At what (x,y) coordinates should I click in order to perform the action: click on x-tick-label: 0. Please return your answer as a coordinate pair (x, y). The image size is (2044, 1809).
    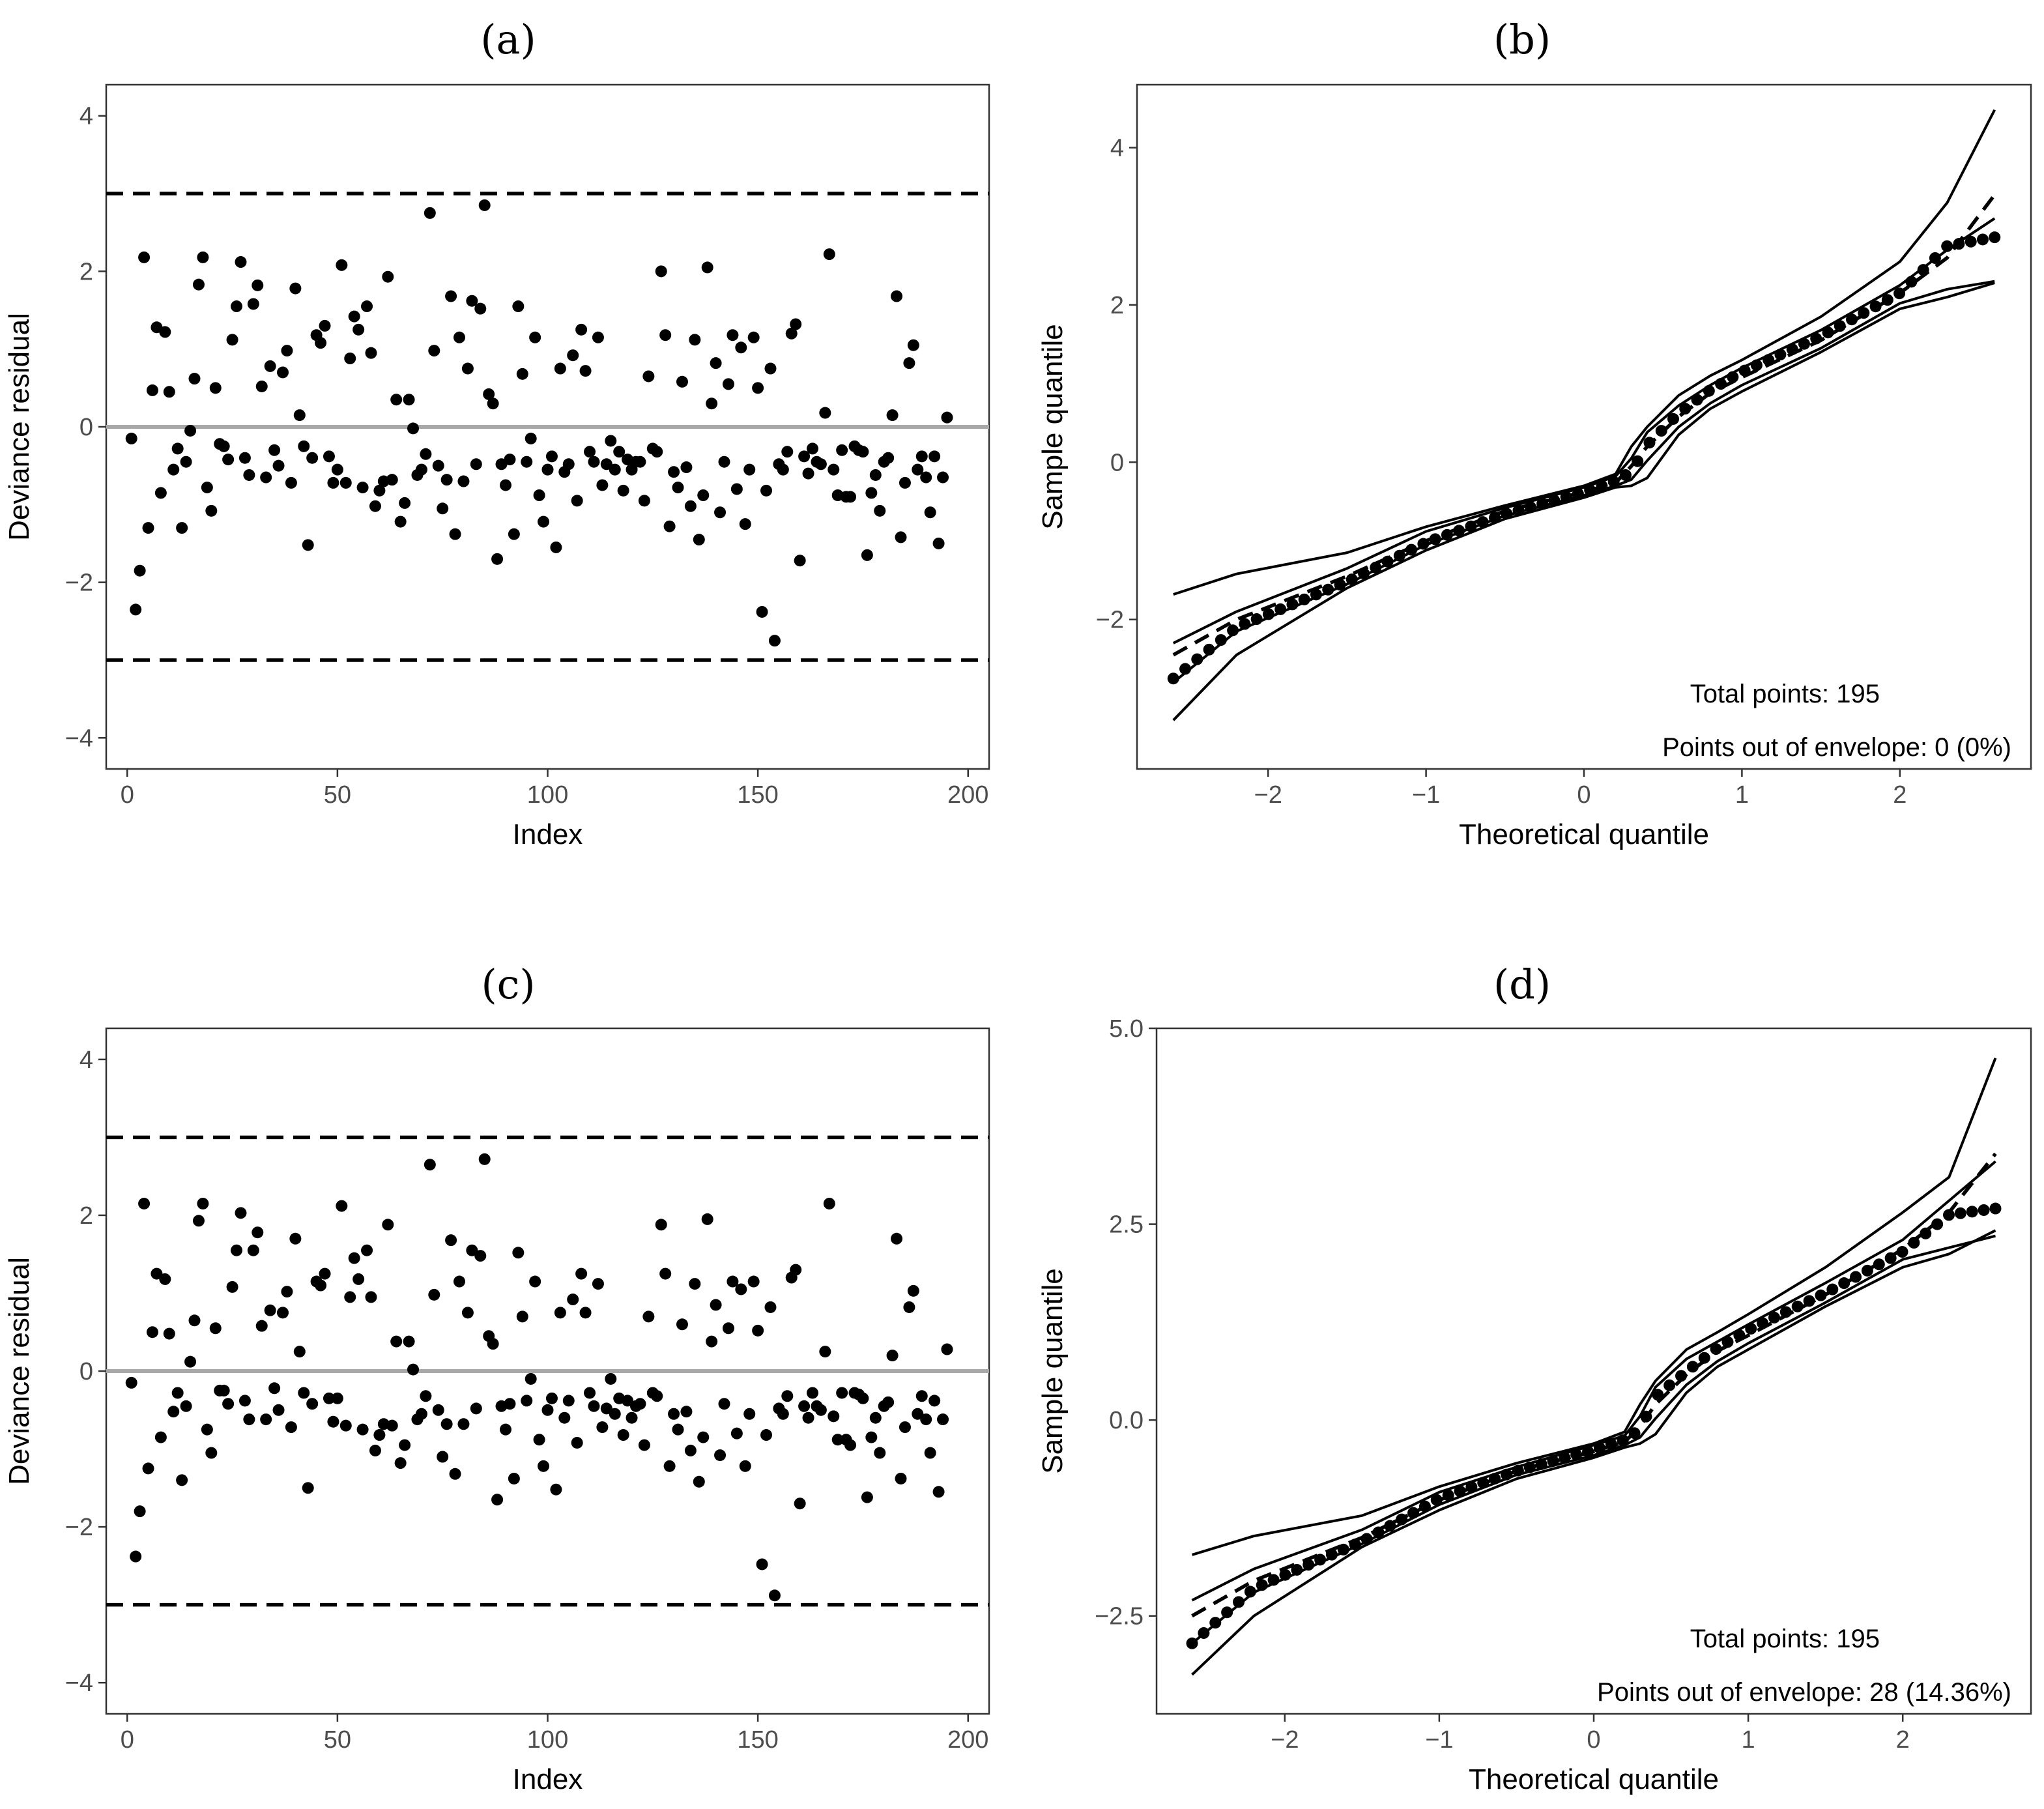
    Looking at the image, I should click on (1584, 795).